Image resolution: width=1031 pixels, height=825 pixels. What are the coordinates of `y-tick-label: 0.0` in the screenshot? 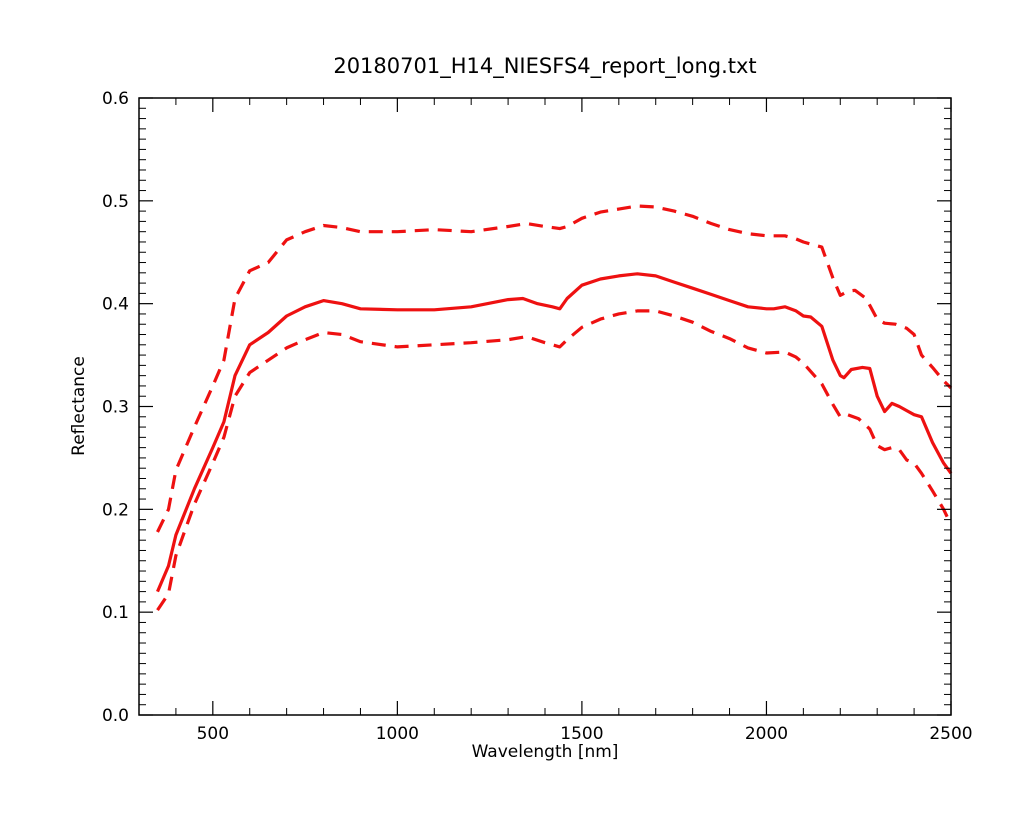 It's located at (115, 716).